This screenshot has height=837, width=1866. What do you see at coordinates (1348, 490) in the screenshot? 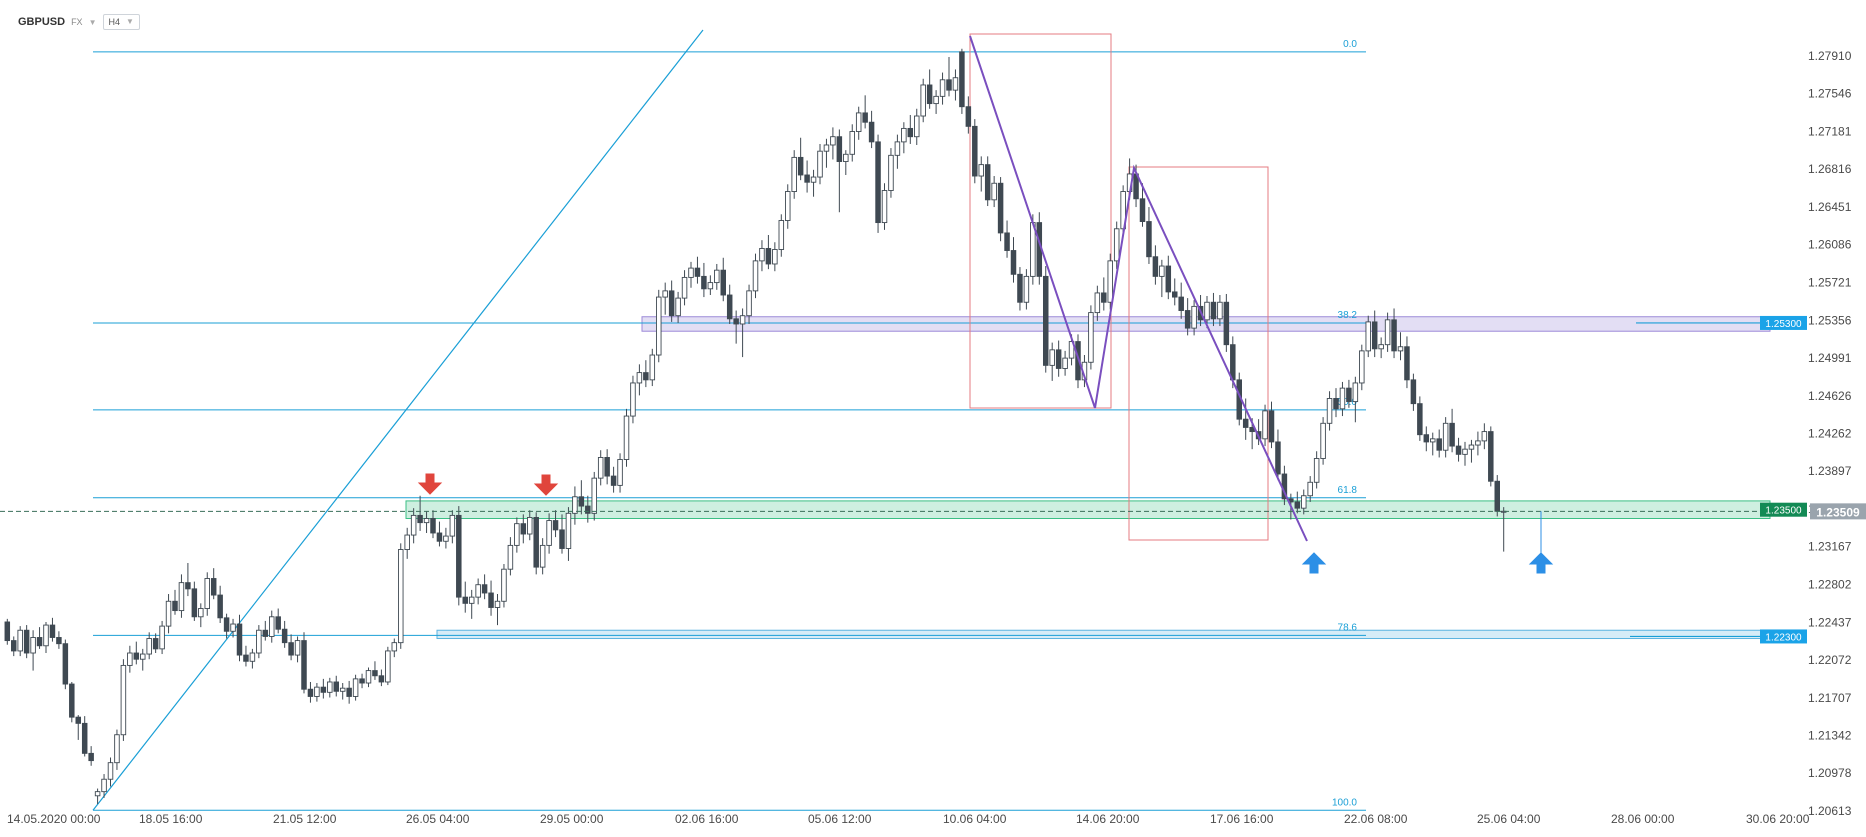
I see `fib-level-label: 61.8` at bounding box center [1348, 490].